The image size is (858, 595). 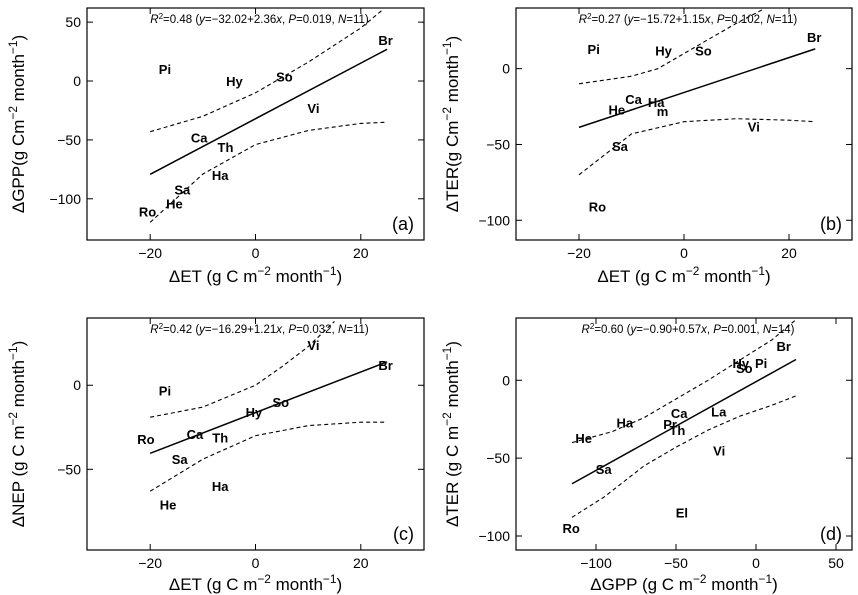 I want to click on y-axis-label: ΔNEP (g C m−2 month−1), so click(x=17, y=434).